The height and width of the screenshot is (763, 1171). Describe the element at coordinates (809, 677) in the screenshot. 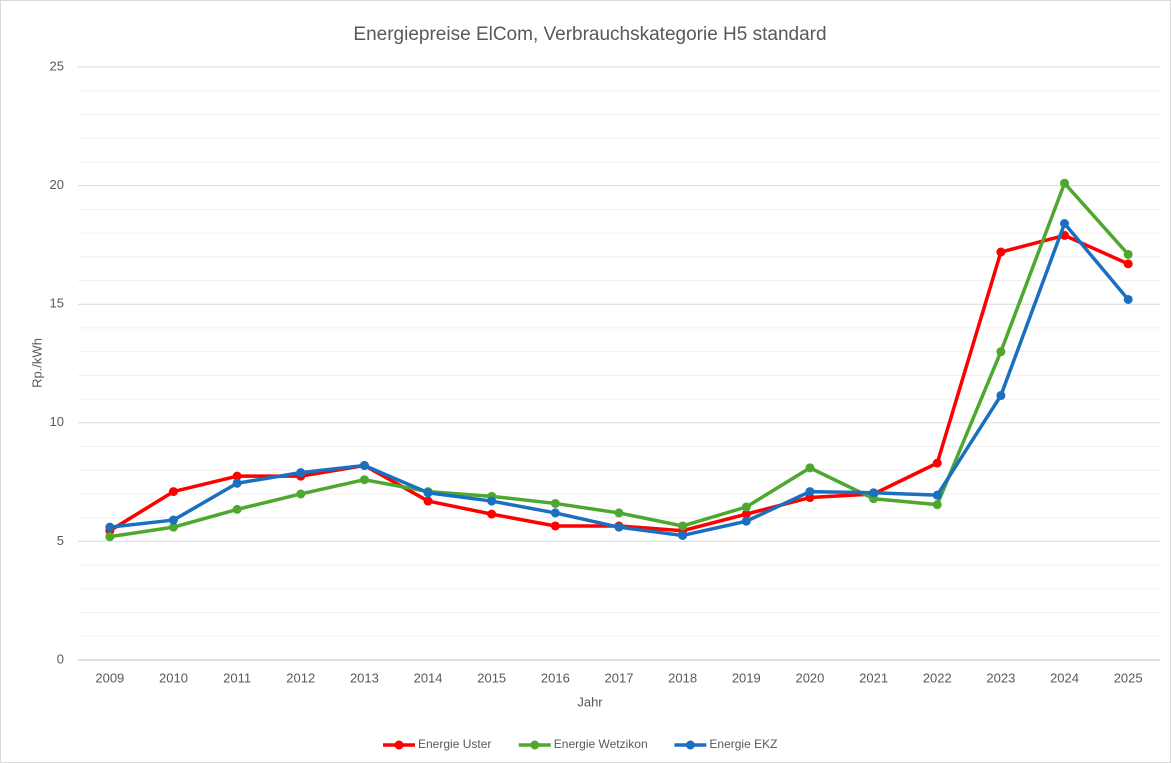

I see `x-tick-label: 2020` at that location.